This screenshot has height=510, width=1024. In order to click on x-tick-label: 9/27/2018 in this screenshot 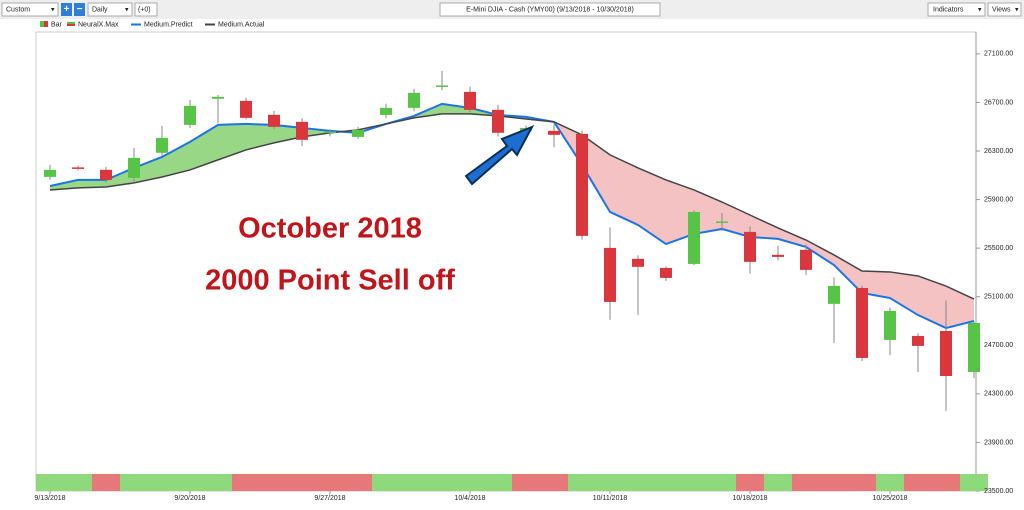, I will do `click(329, 498)`.